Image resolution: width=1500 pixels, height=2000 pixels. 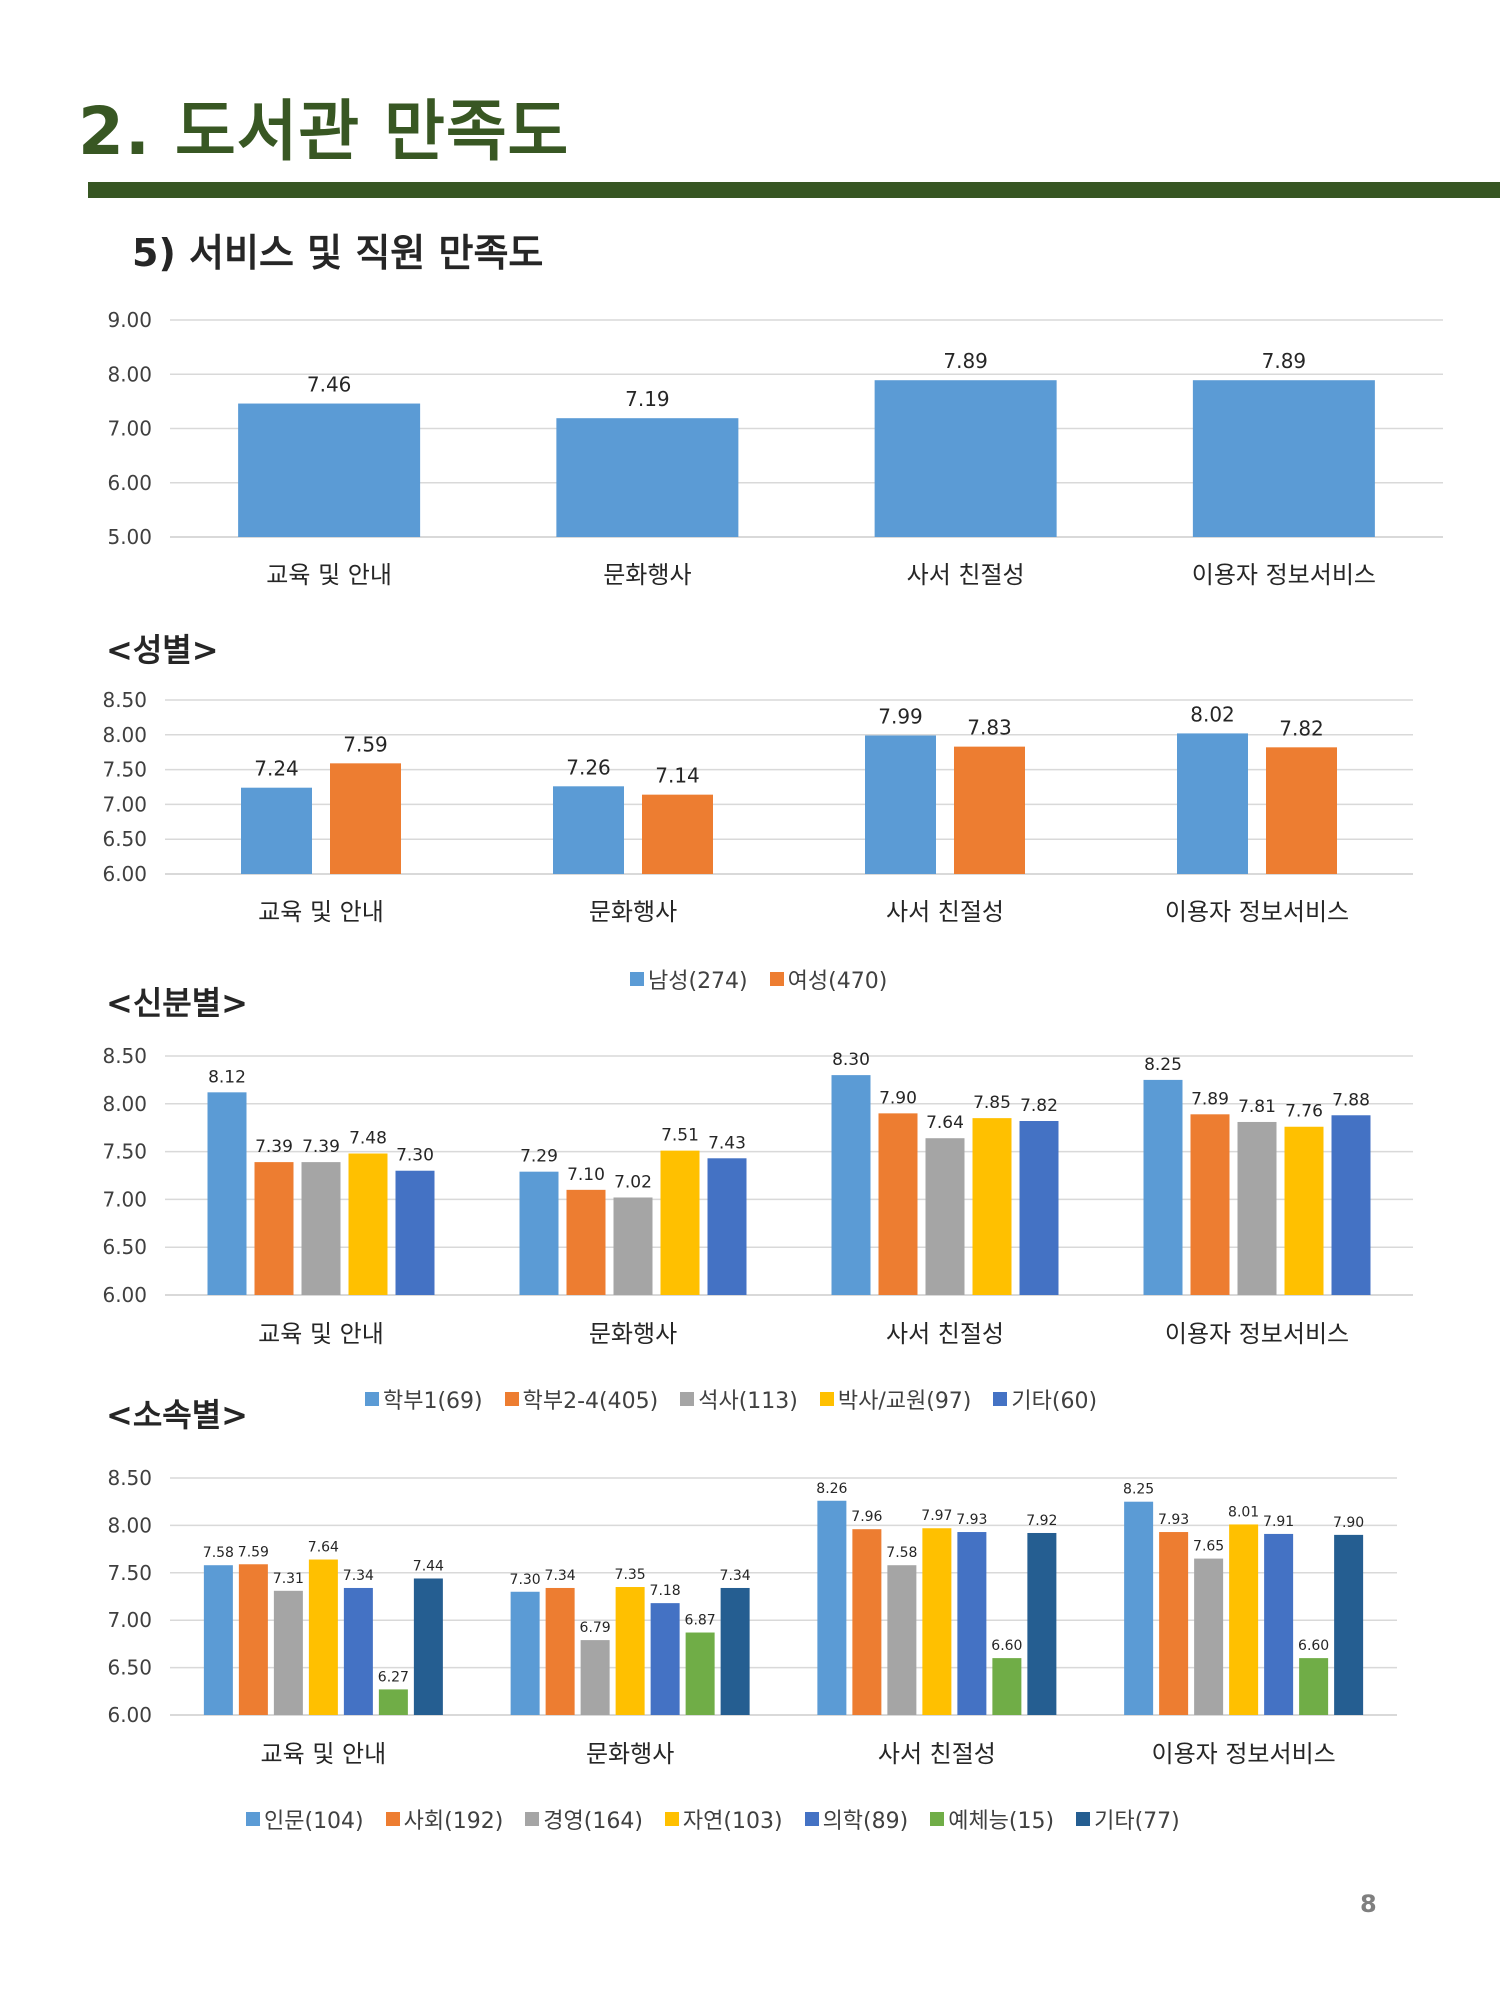 What do you see at coordinates (898, 1204) in the screenshot?
I see `bar-학부2-4-405-3` at bounding box center [898, 1204].